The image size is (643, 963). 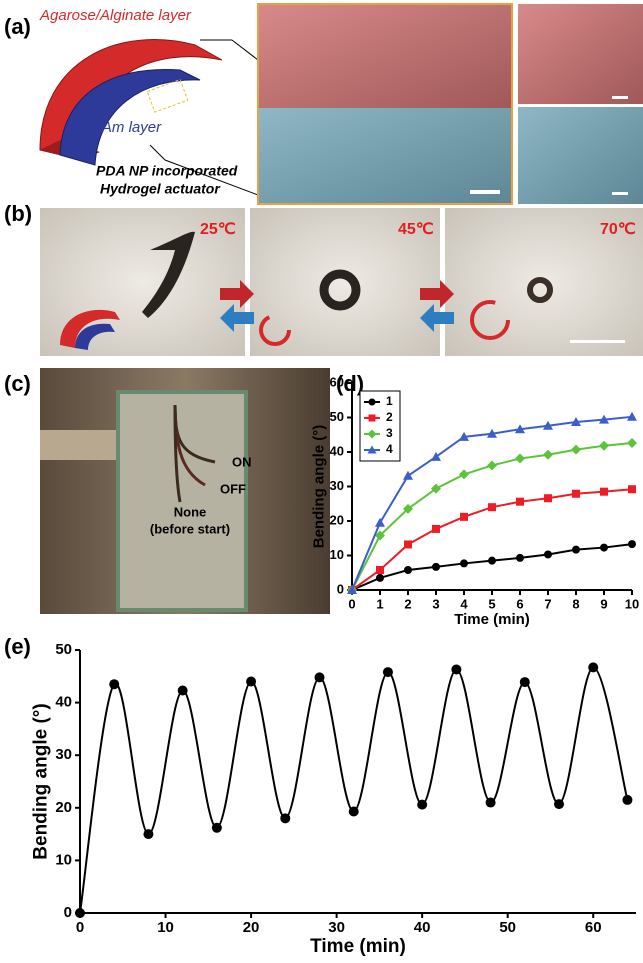 What do you see at coordinates (593, 927) in the screenshot?
I see `x-tick-label: 60` at bounding box center [593, 927].